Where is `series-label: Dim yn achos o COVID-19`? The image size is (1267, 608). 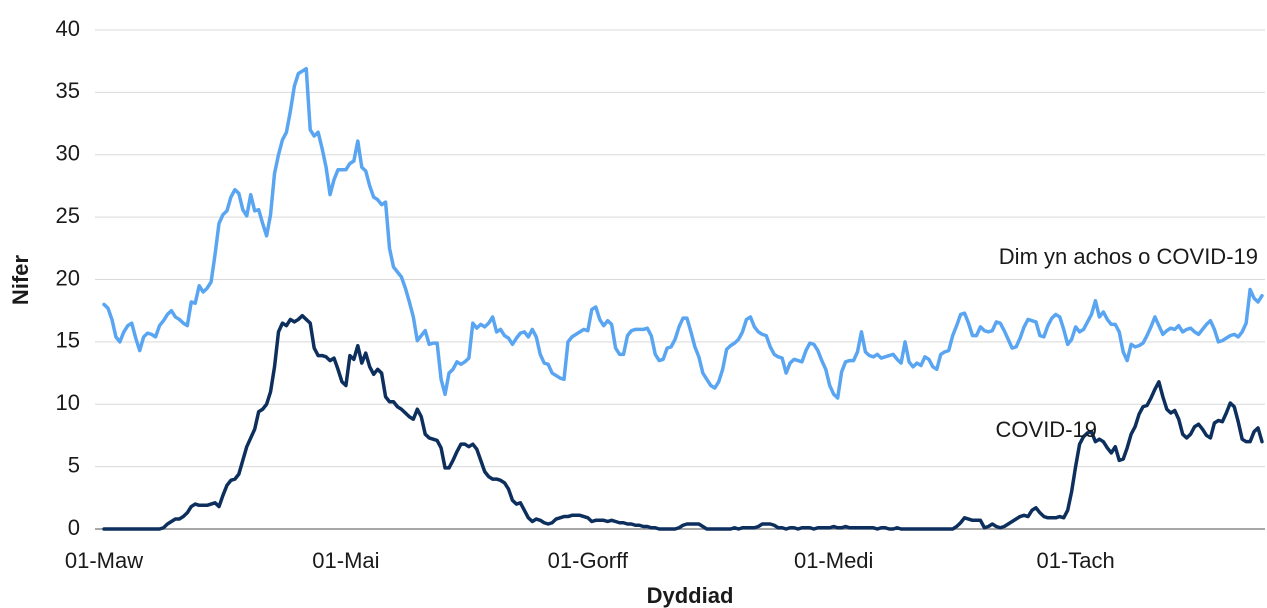 series-label: Dim yn achos o COVID-19 is located at coordinates (1128, 256).